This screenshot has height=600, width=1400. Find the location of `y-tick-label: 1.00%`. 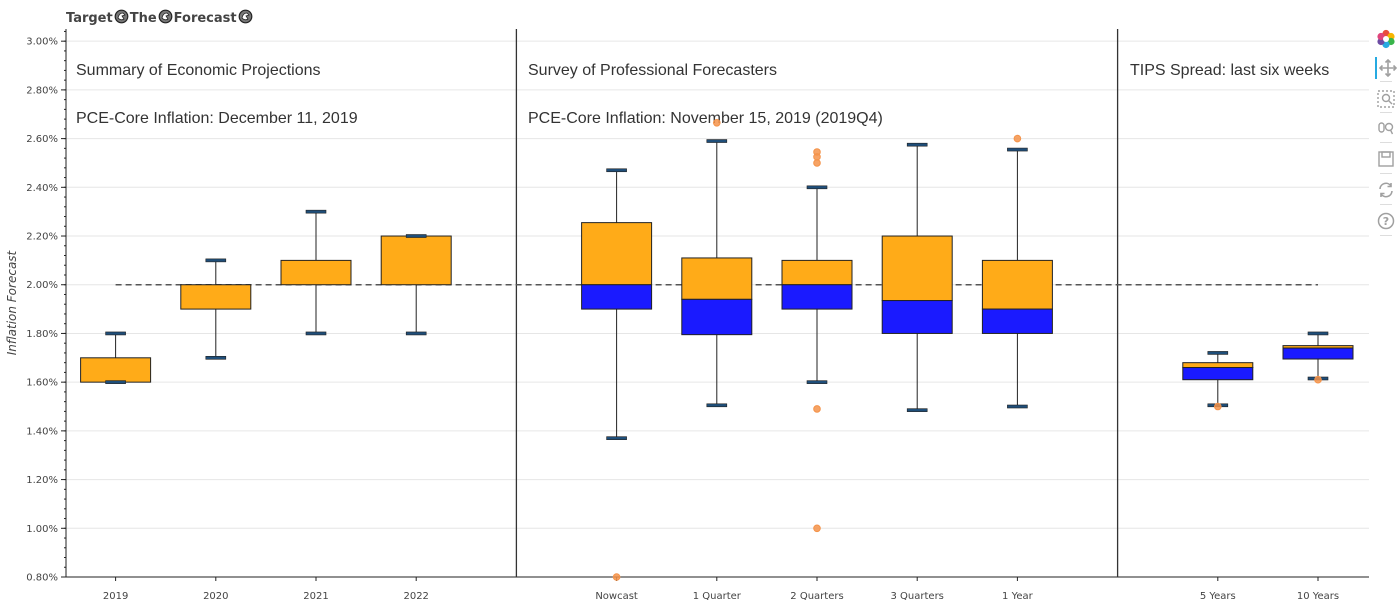

y-tick-label: 1.00% is located at coordinates (42, 529).